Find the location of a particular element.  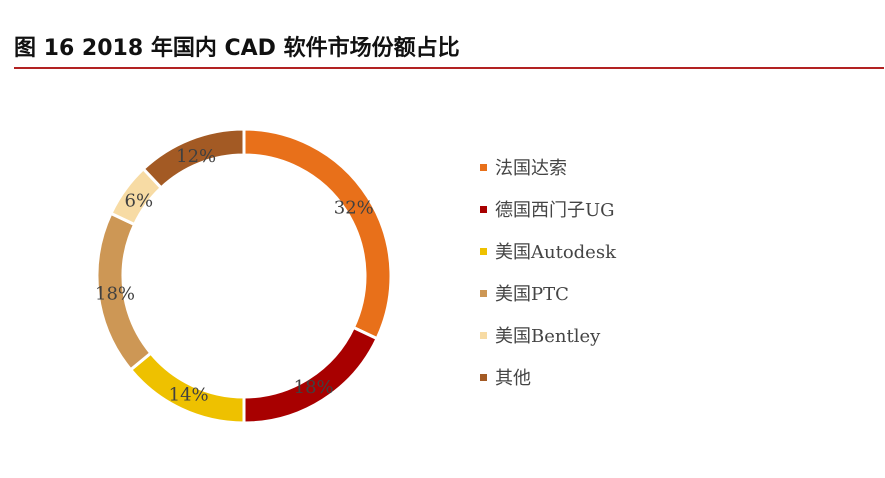

legend-entry: 美国PTC is located at coordinates (548, 293).